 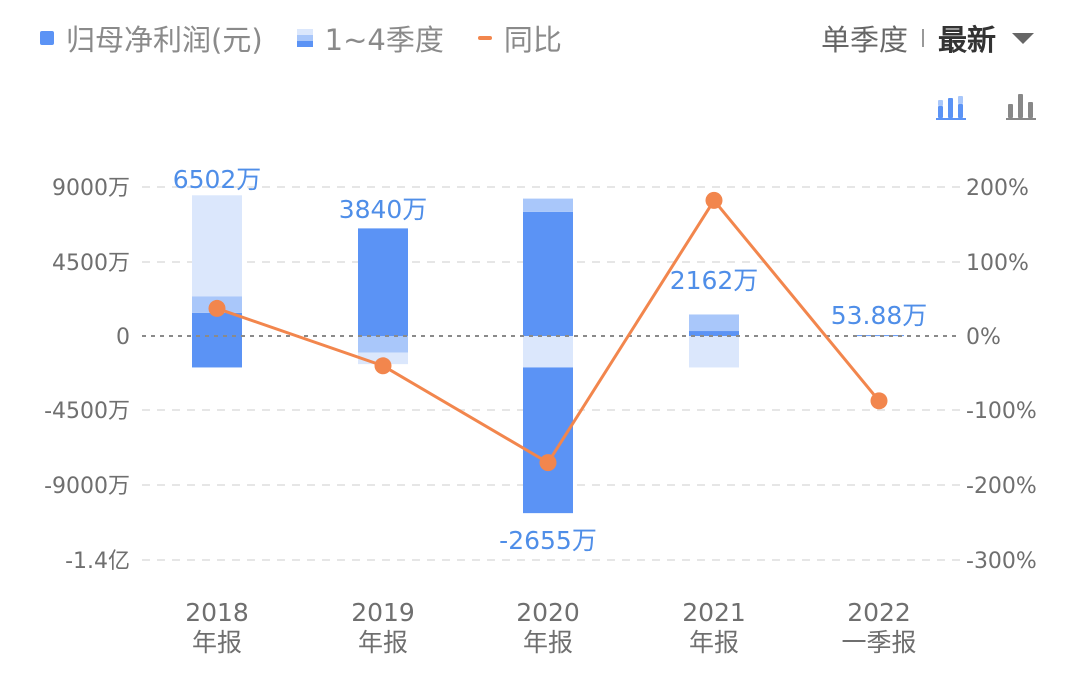 What do you see at coordinates (1021, 106) in the screenshot?
I see `grouped-bar-icon` at bounding box center [1021, 106].